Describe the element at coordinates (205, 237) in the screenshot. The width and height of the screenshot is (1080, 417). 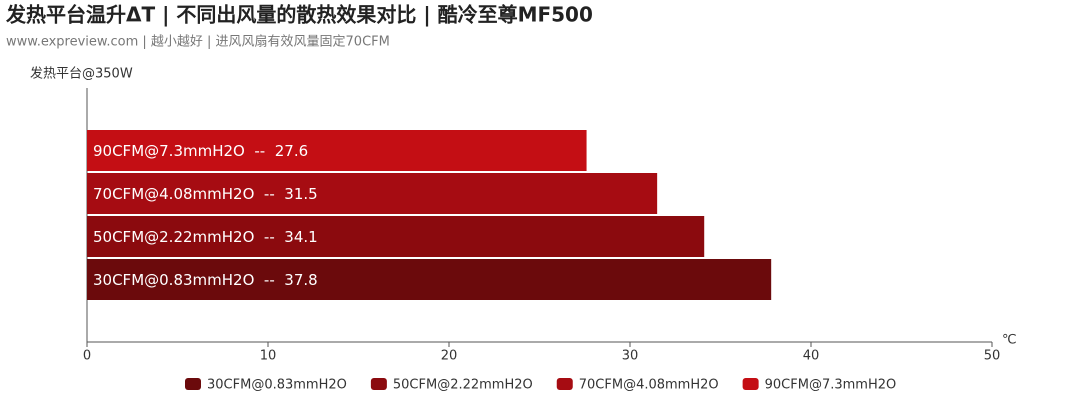
I see `bar-label: 50CFM@2.22mmH2O -- 34.1` at that location.